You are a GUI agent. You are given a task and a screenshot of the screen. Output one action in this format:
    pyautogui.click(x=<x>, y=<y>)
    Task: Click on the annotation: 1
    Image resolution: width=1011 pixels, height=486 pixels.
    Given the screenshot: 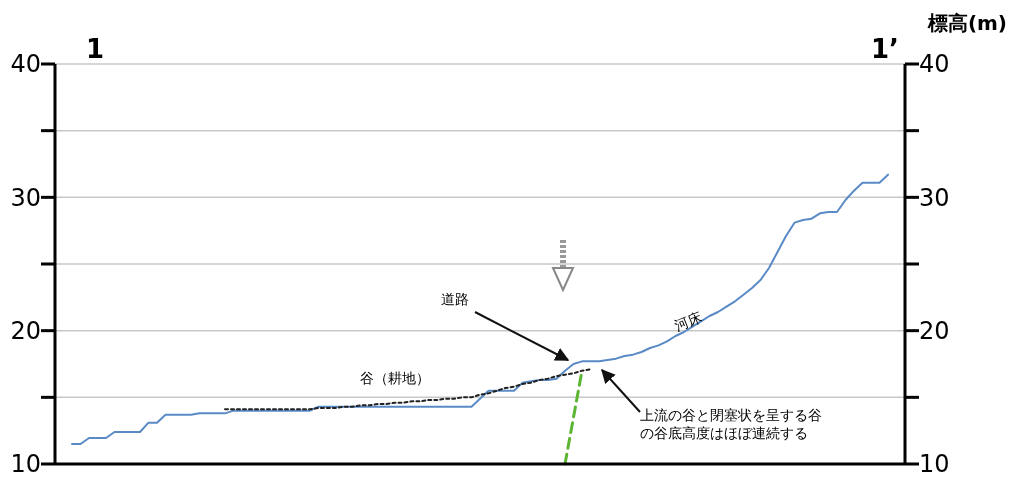 What is the action you would take?
    pyautogui.click(x=95, y=49)
    